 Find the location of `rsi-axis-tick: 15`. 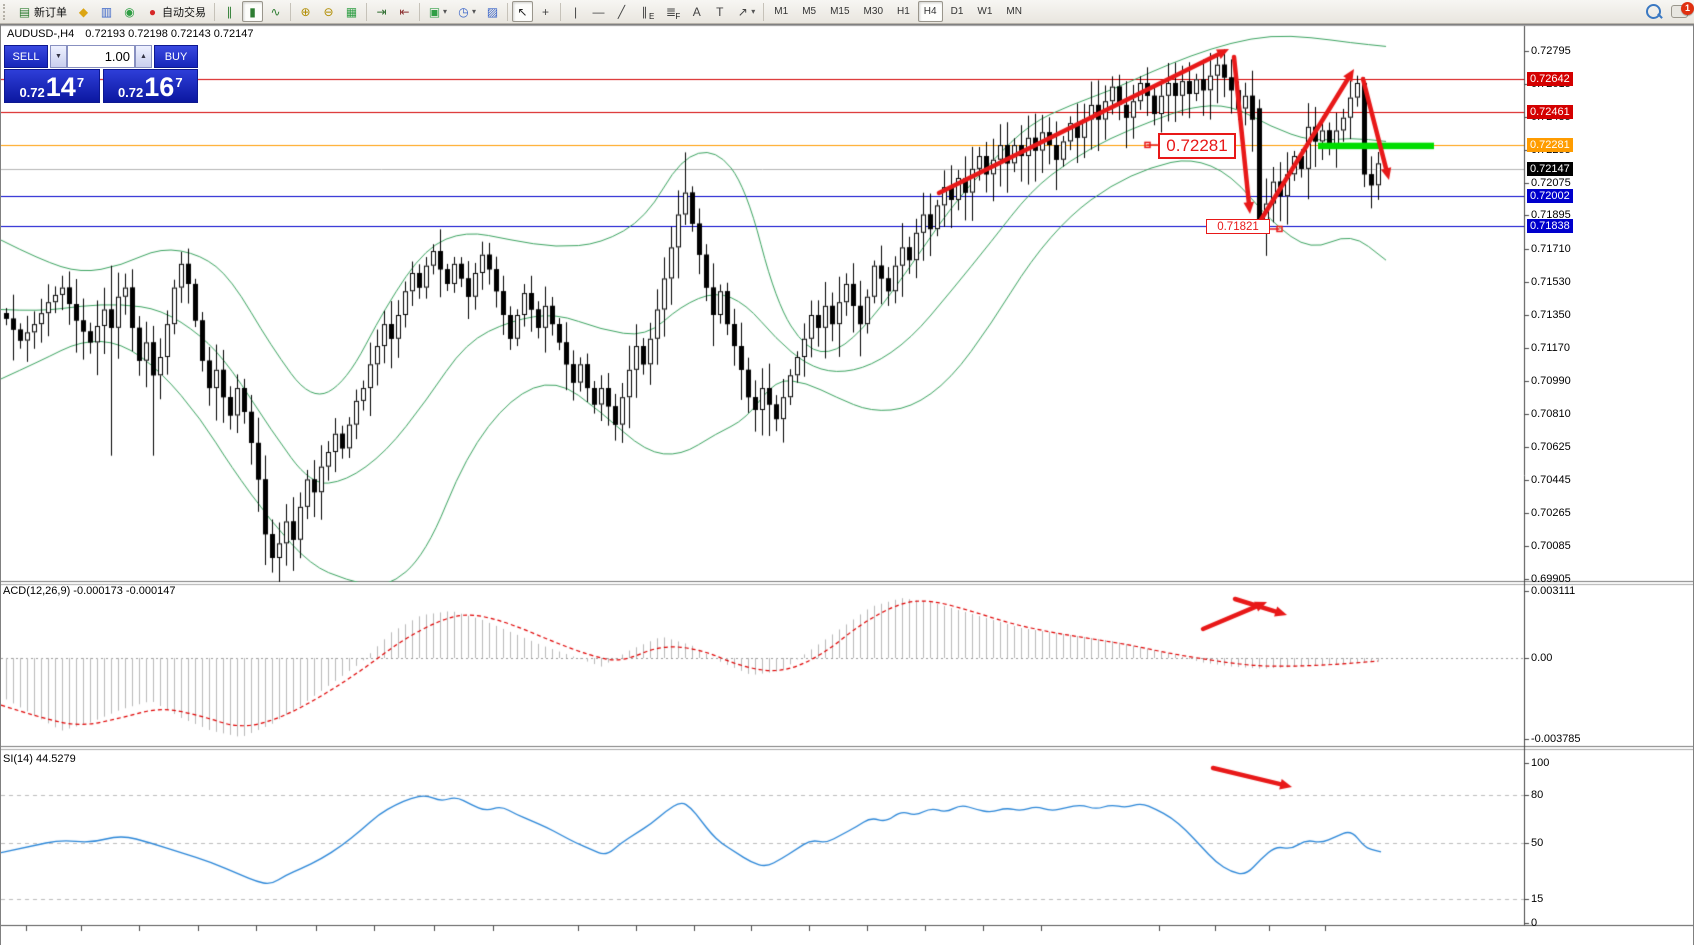

rsi-axis-tick: 15 is located at coordinates (1537, 899).